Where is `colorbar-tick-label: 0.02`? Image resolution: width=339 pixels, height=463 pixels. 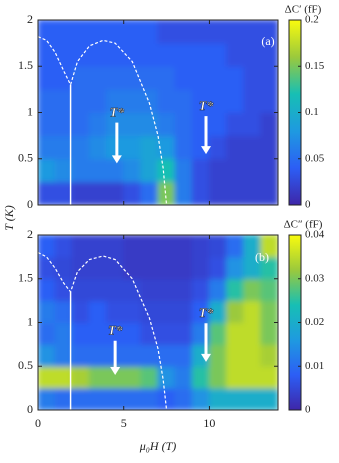
colorbar-tick-label: 0.02 is located at coordinates (314, 322).